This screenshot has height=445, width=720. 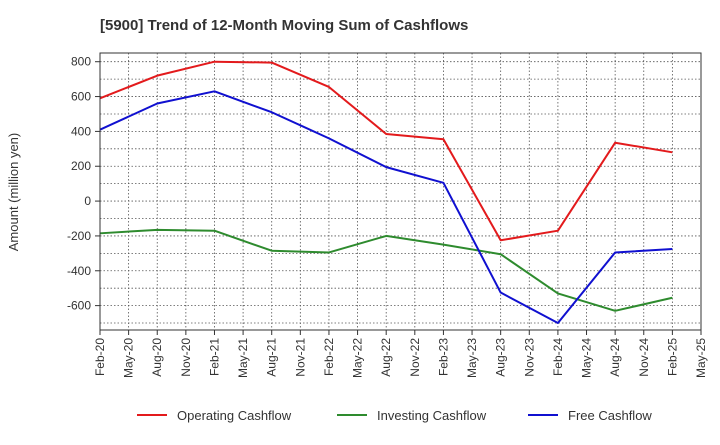 What do you see at coordinates (443, 357) in the screenshot?
I see `x-tick-label: Feb-23` at bounding box center [443, 357].